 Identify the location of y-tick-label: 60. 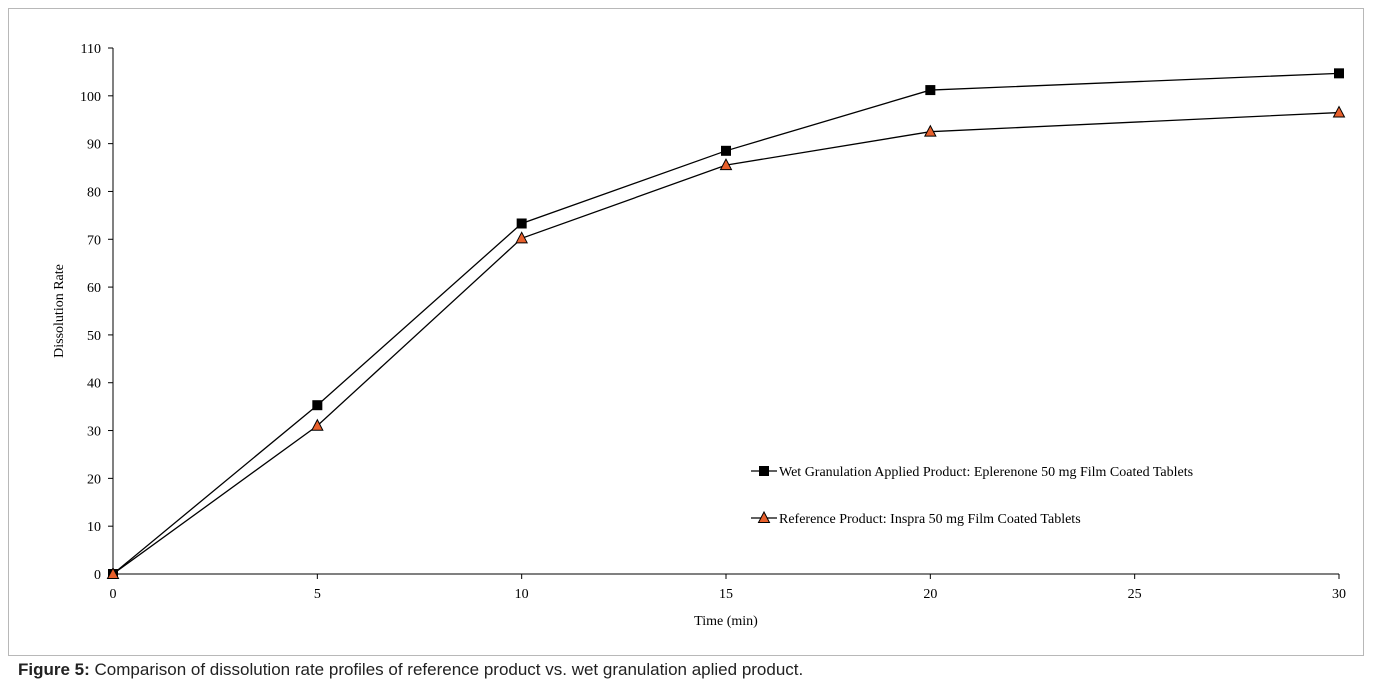
(94, 288).